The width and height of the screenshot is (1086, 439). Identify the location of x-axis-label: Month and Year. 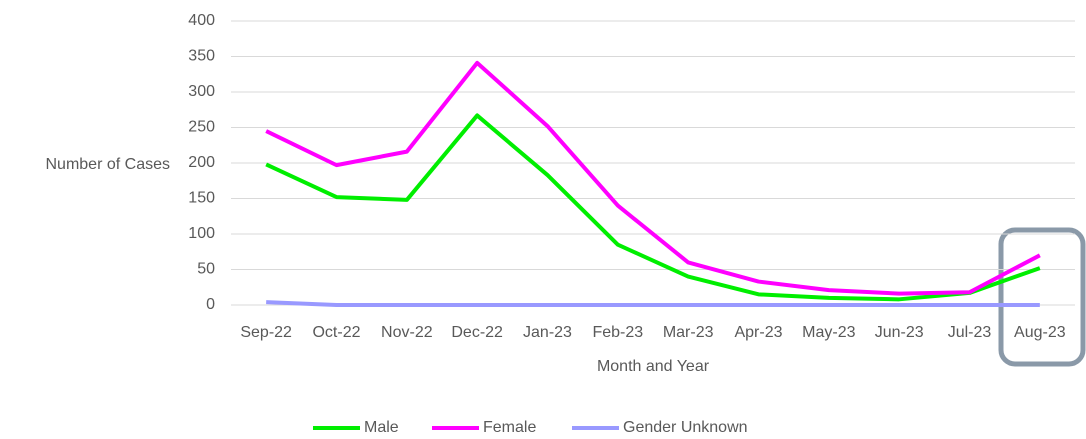
(653, 366).